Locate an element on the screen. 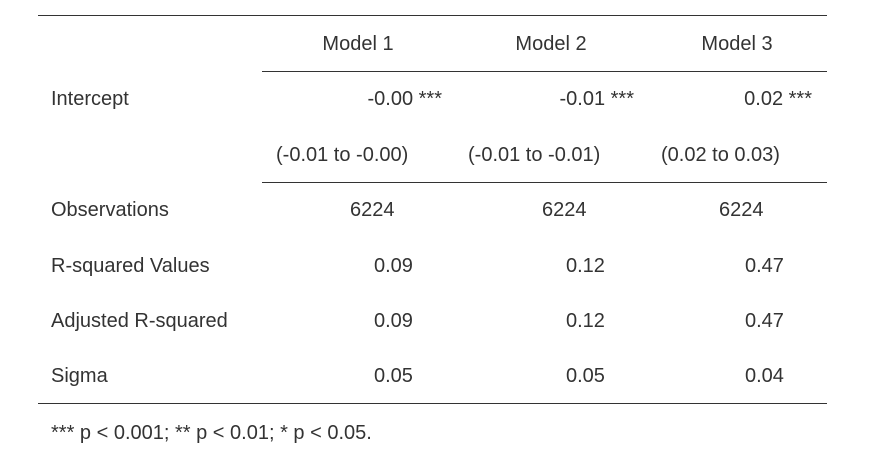  intercept-model-1: -0.00 *** is located at coordinates (405, 99).